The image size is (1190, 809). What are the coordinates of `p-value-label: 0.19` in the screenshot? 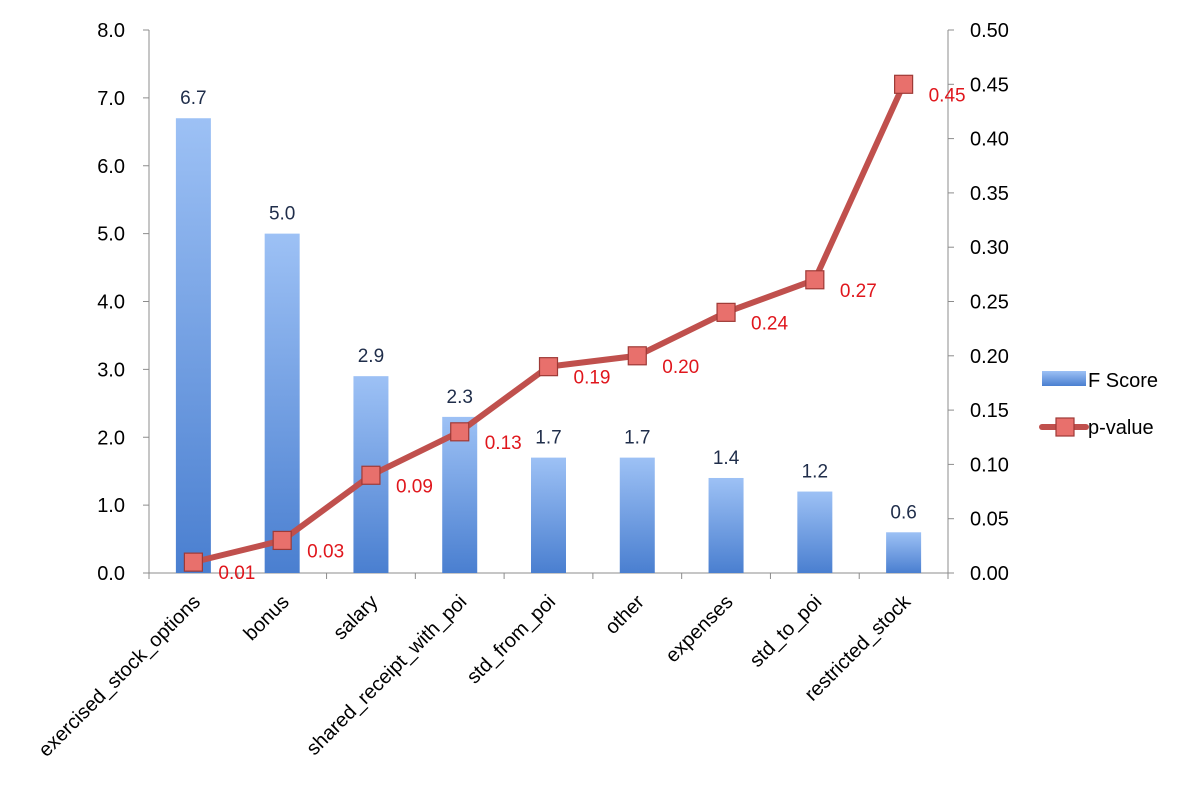 It's located at (592, 378).